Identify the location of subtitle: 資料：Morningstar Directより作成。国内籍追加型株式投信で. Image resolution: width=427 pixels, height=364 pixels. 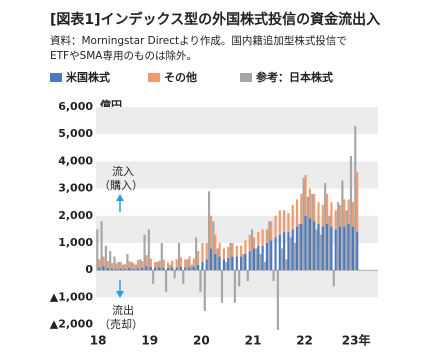
(198, 40).